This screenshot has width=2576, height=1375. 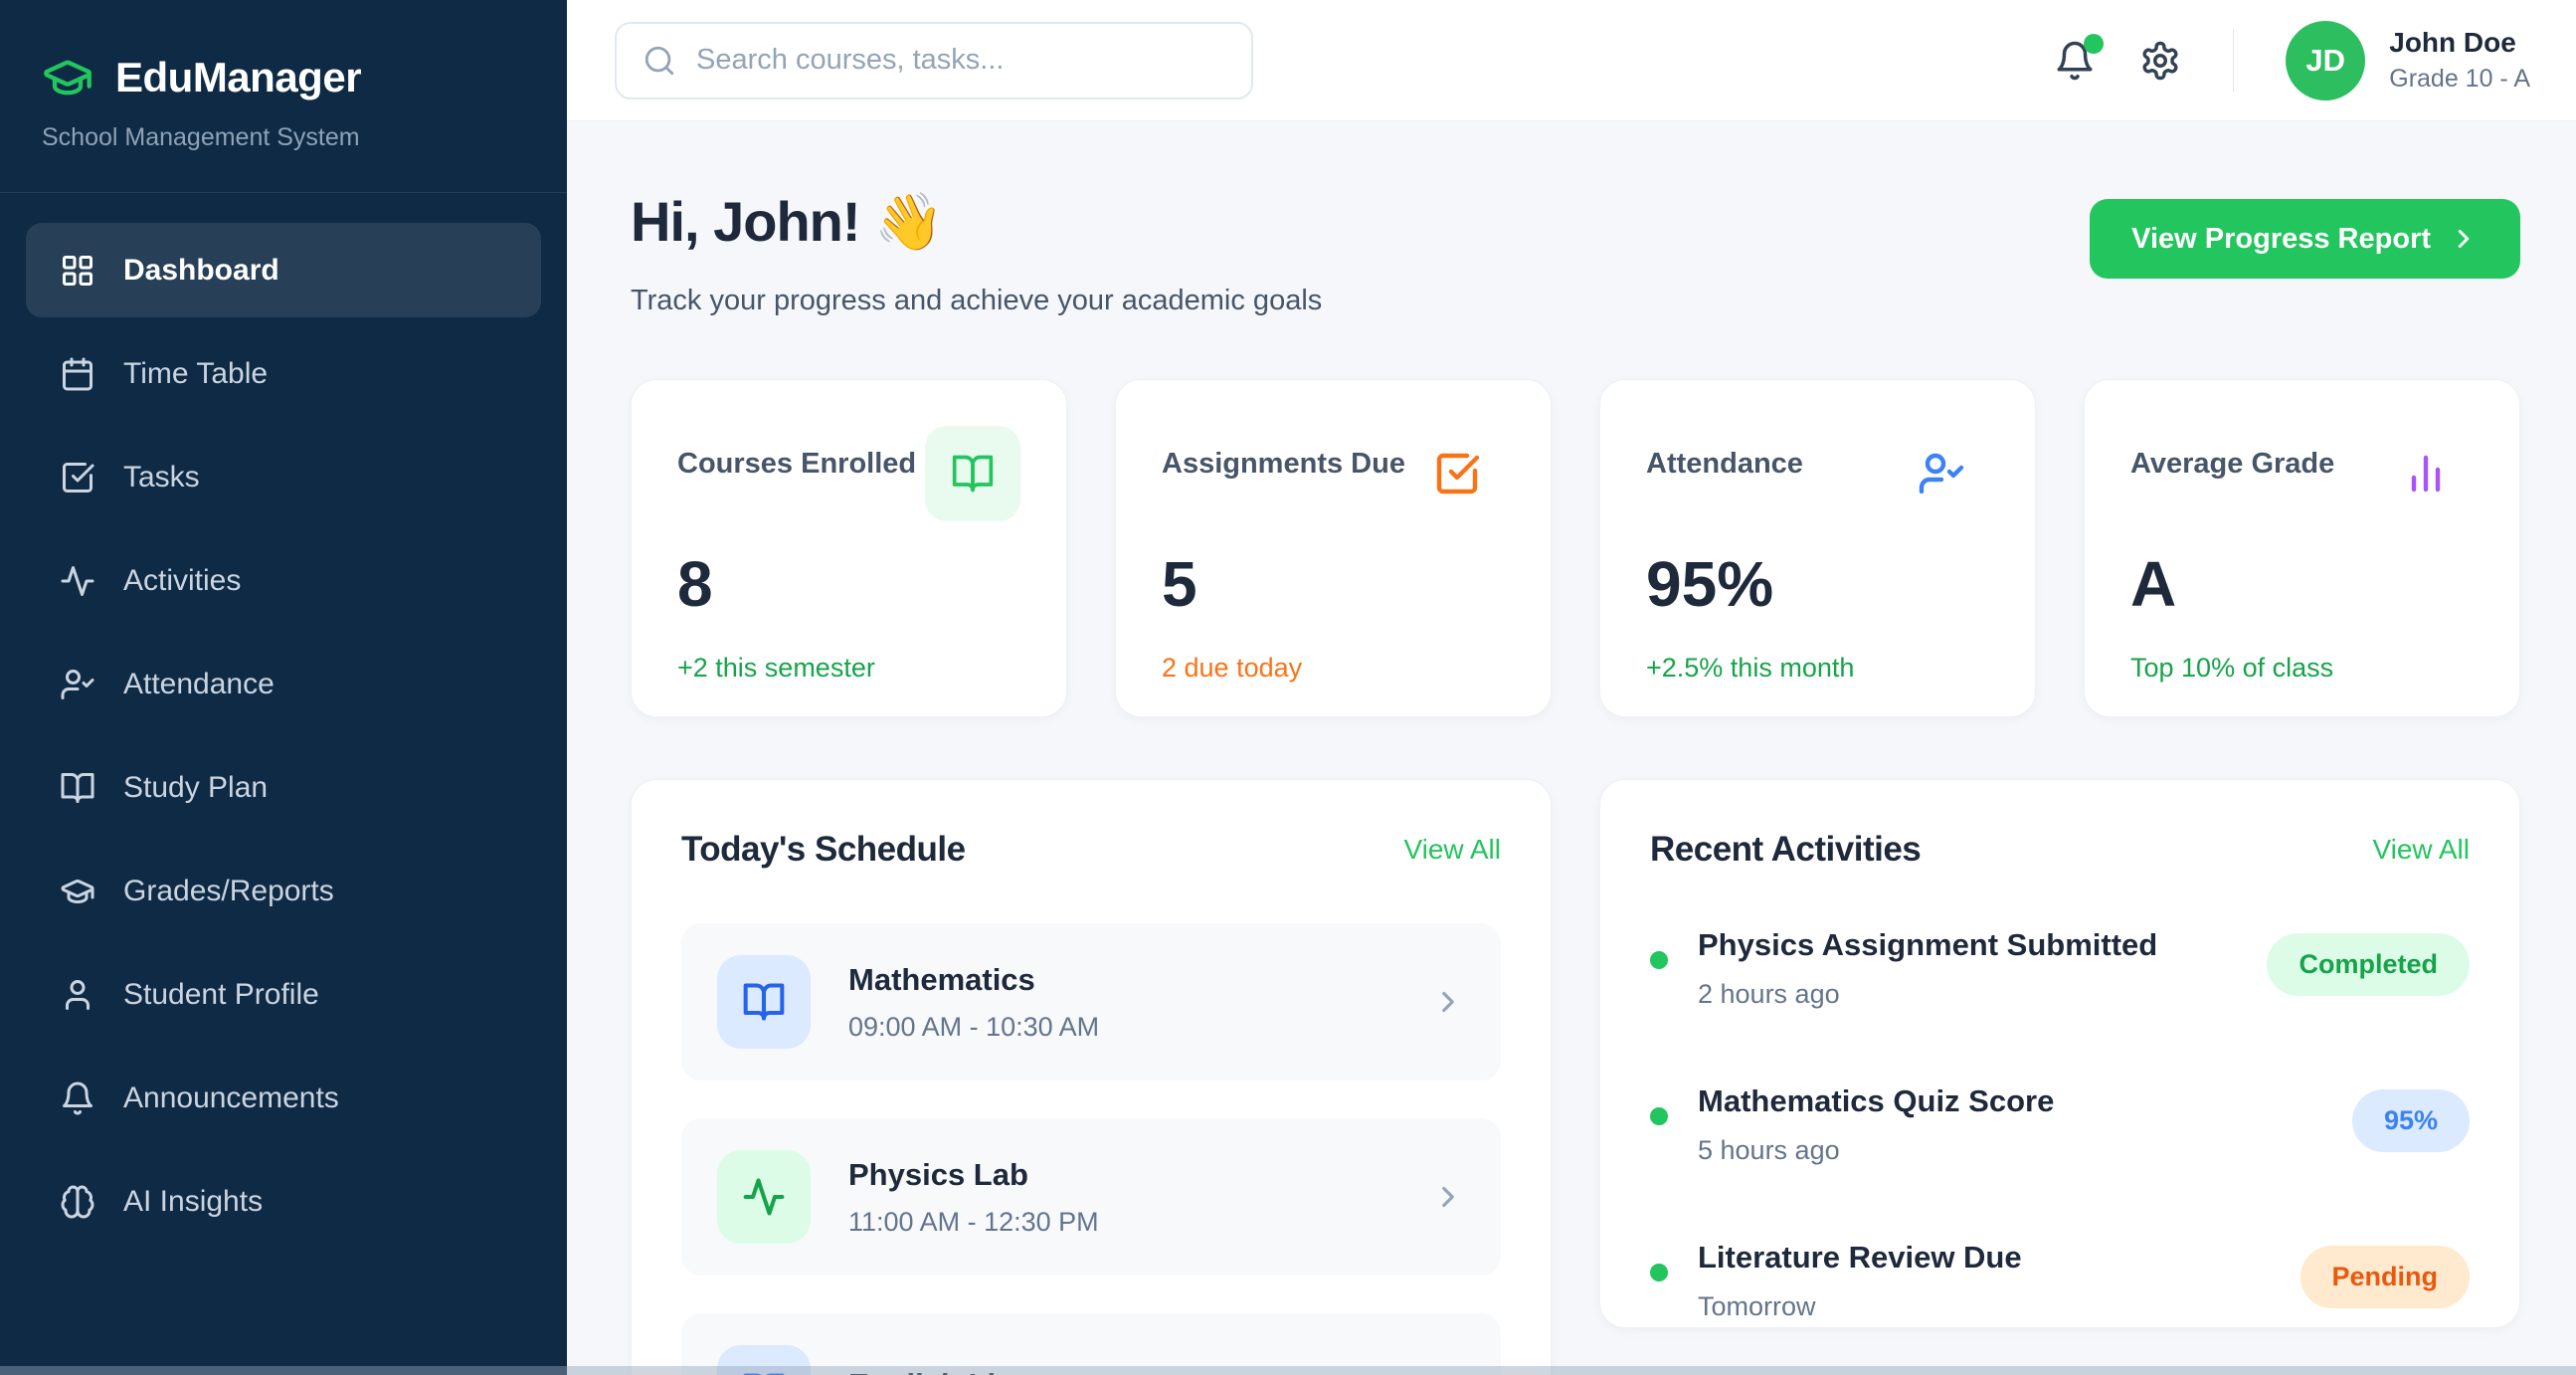 I want to click on activity-title: Physics Assignment Submitted, so click(x=1928, y=944).